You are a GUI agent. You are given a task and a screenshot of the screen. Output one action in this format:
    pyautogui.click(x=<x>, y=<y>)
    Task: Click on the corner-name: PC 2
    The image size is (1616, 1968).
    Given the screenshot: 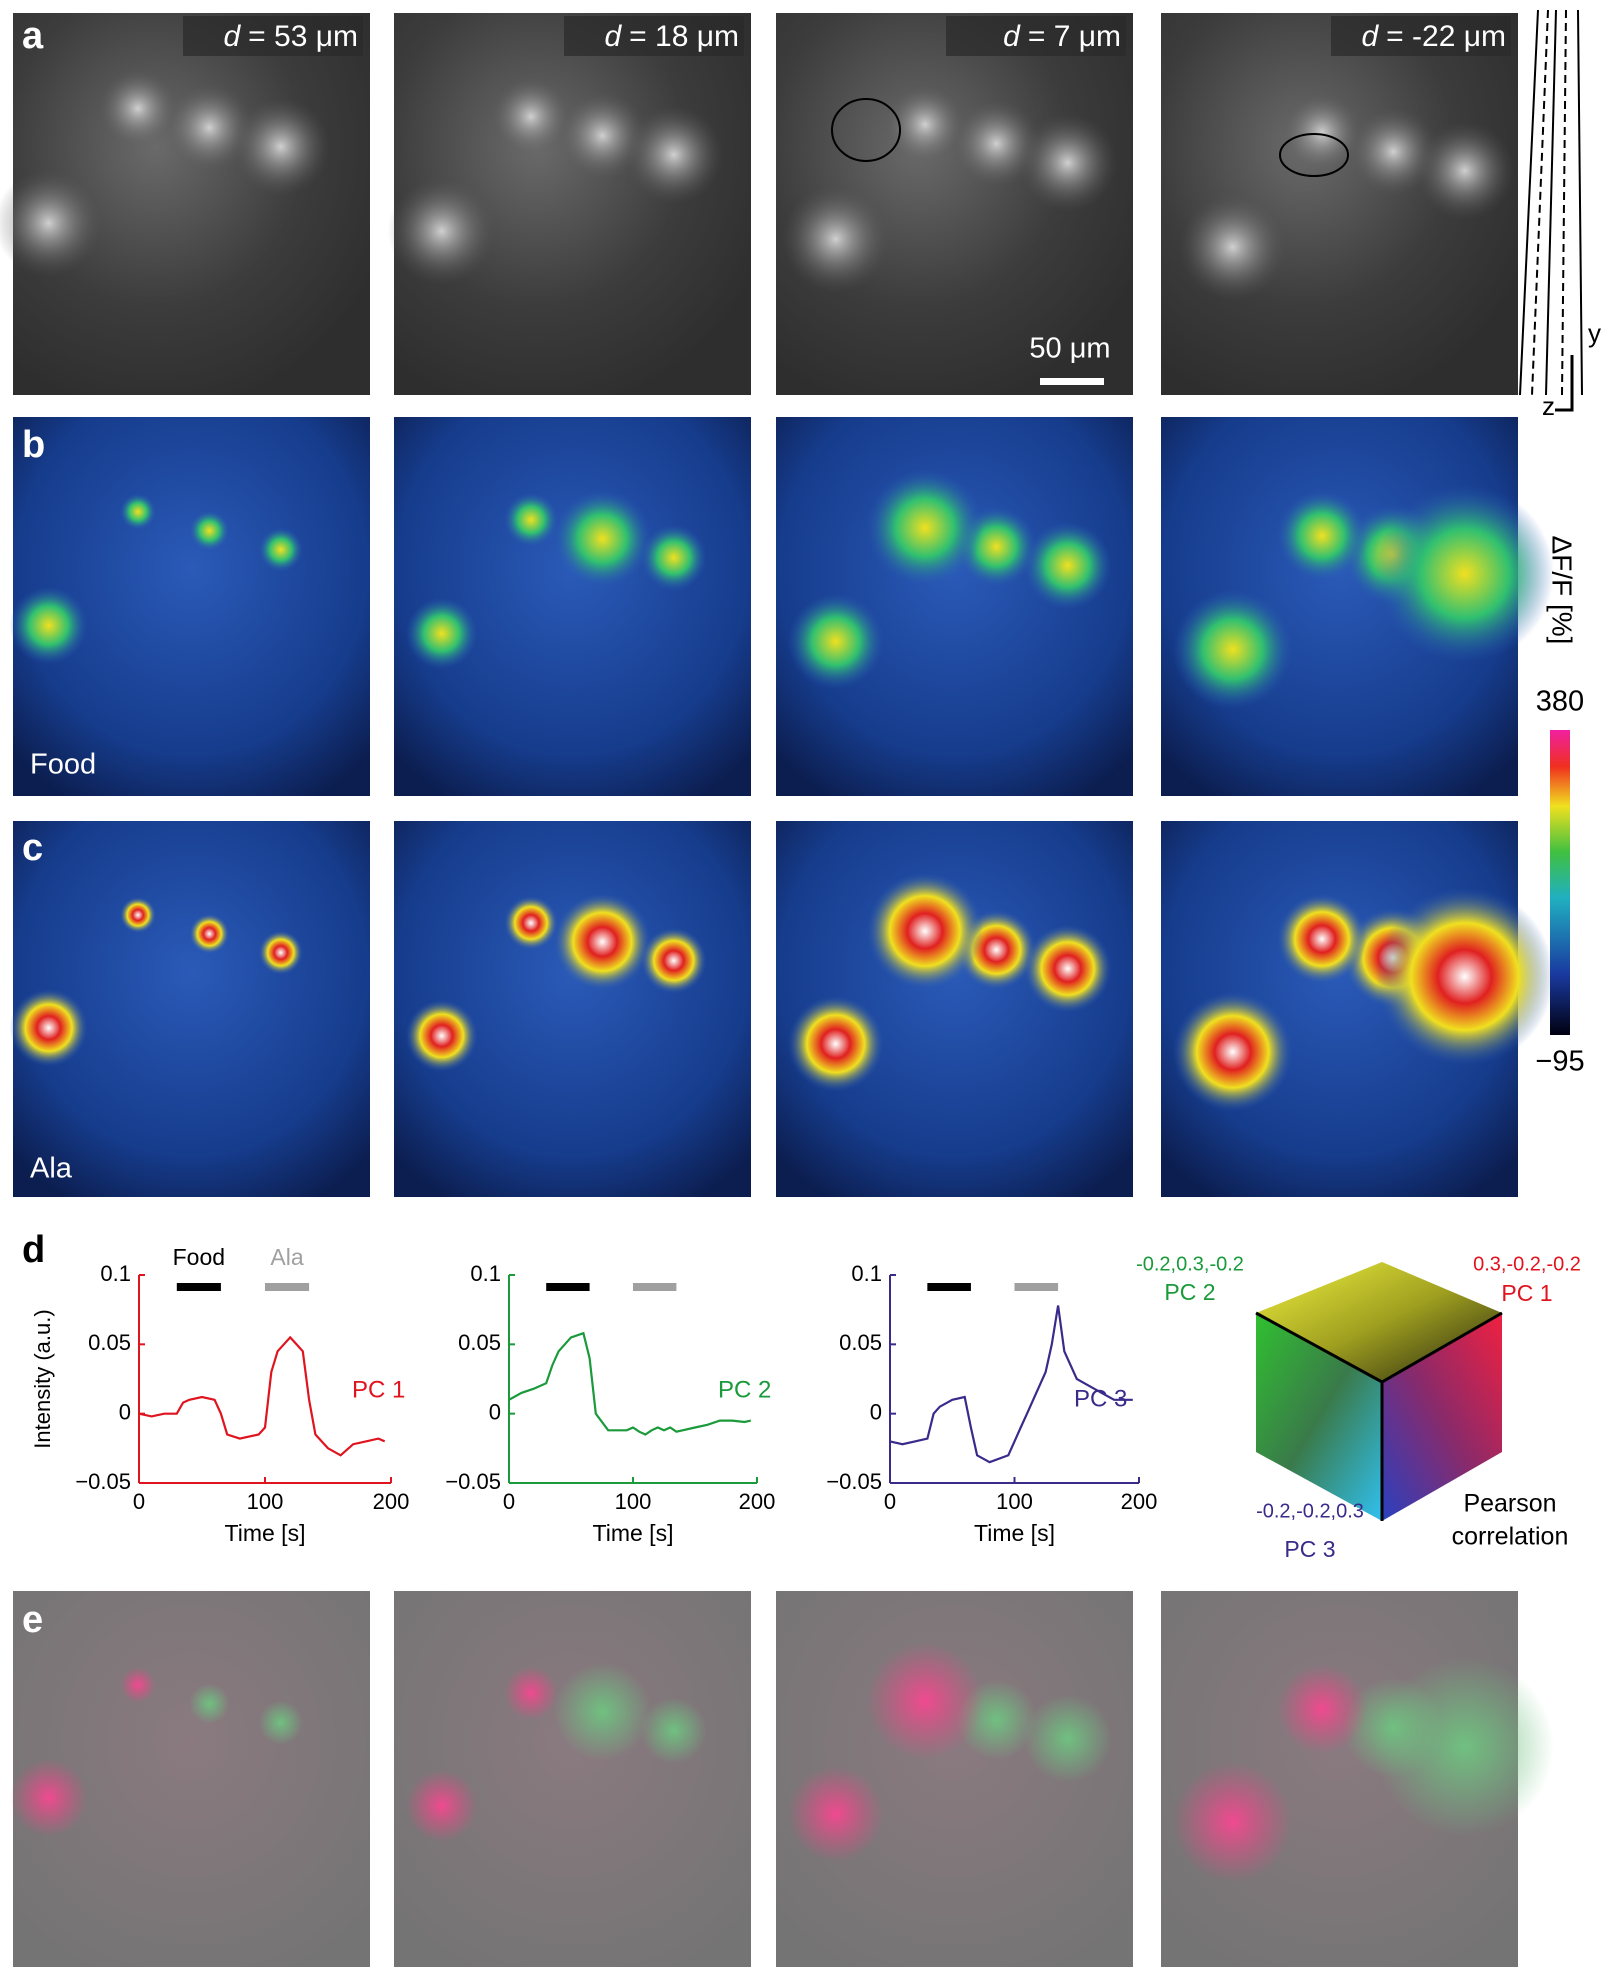 What is the action you would take?
    pyautogui.click(x=1189, y=1292)
    